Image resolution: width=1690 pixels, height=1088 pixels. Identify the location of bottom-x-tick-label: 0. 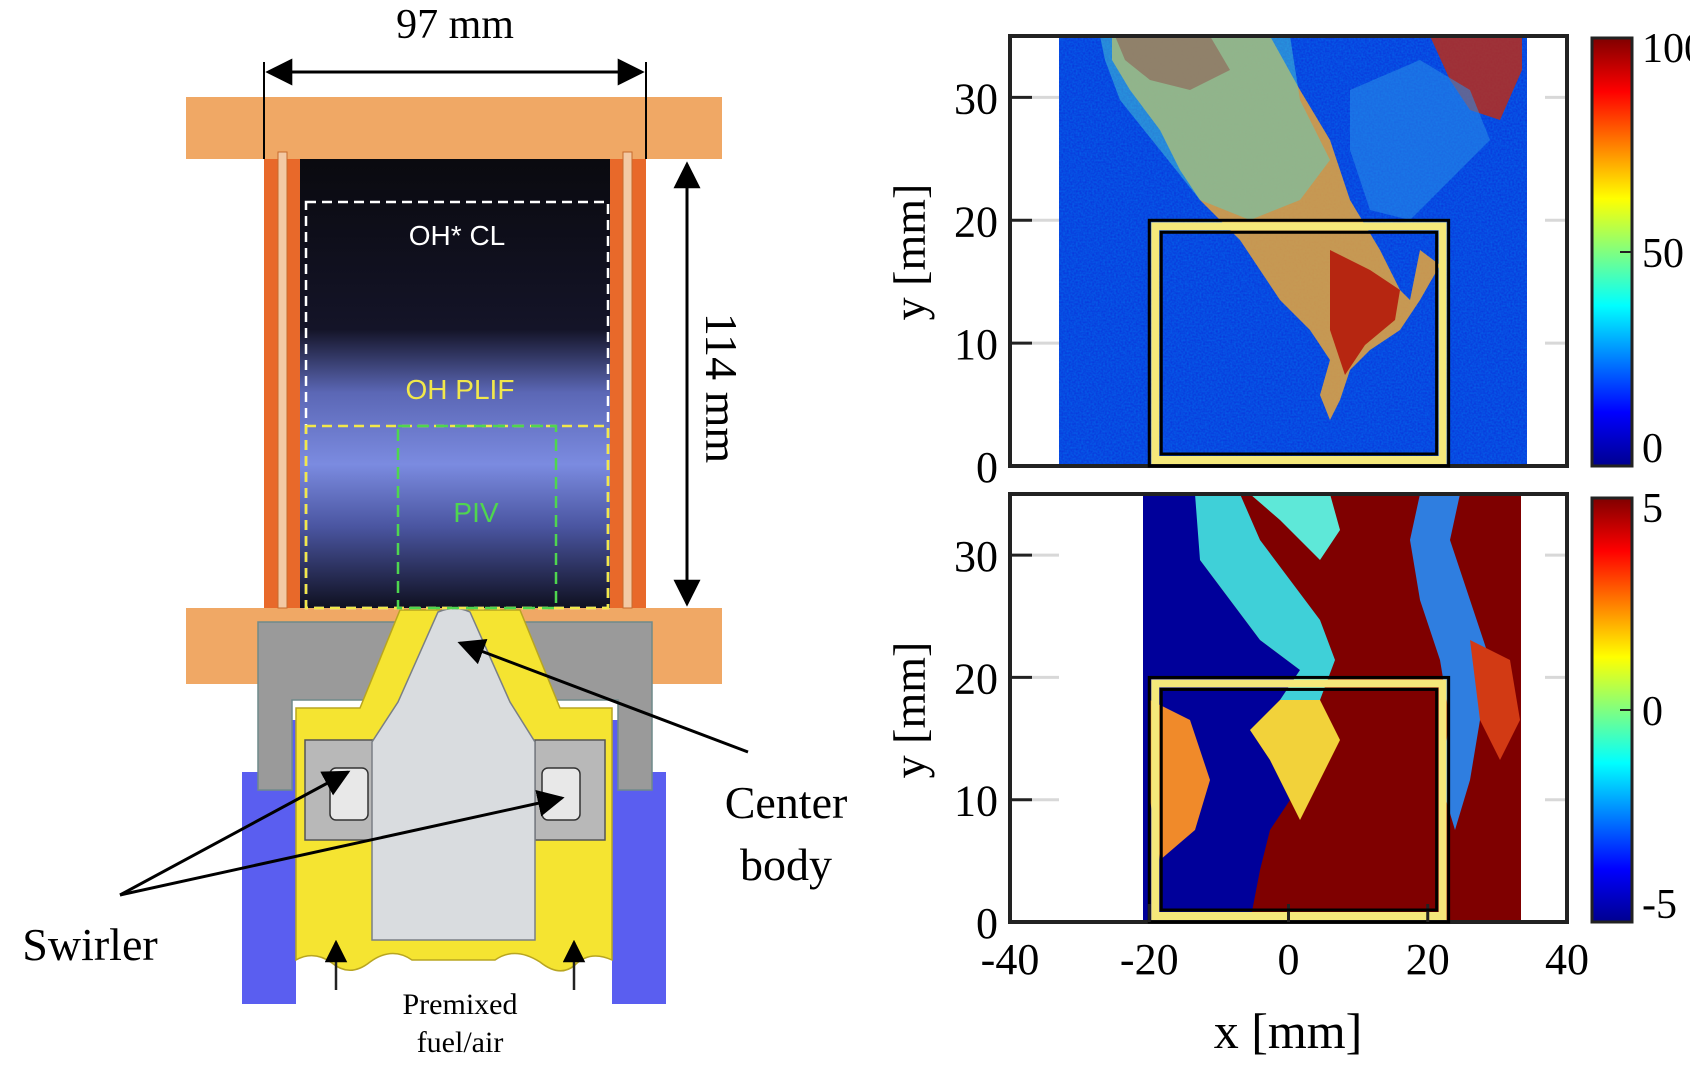
(1289, 959).